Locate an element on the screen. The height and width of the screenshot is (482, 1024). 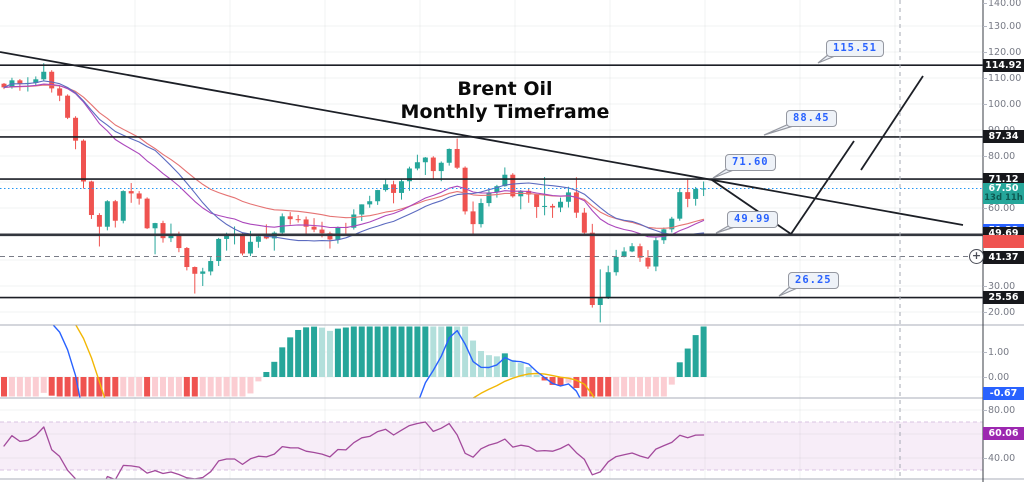
rsi-pane is located at coordinates (491, 451).